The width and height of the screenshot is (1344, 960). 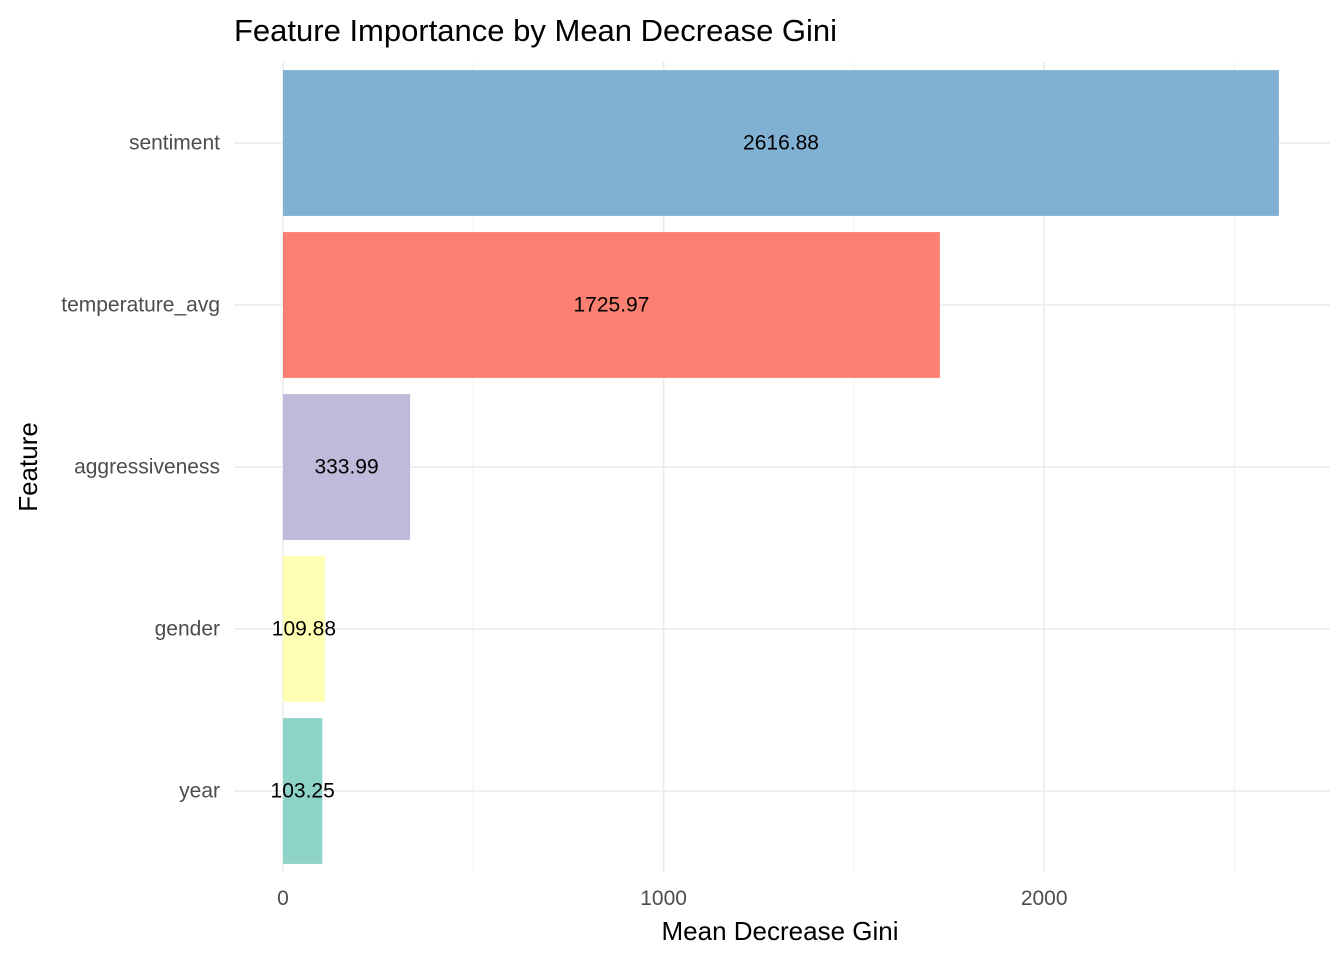 I want to click on y-axis-title: Feature, so click(x=28, y=467).